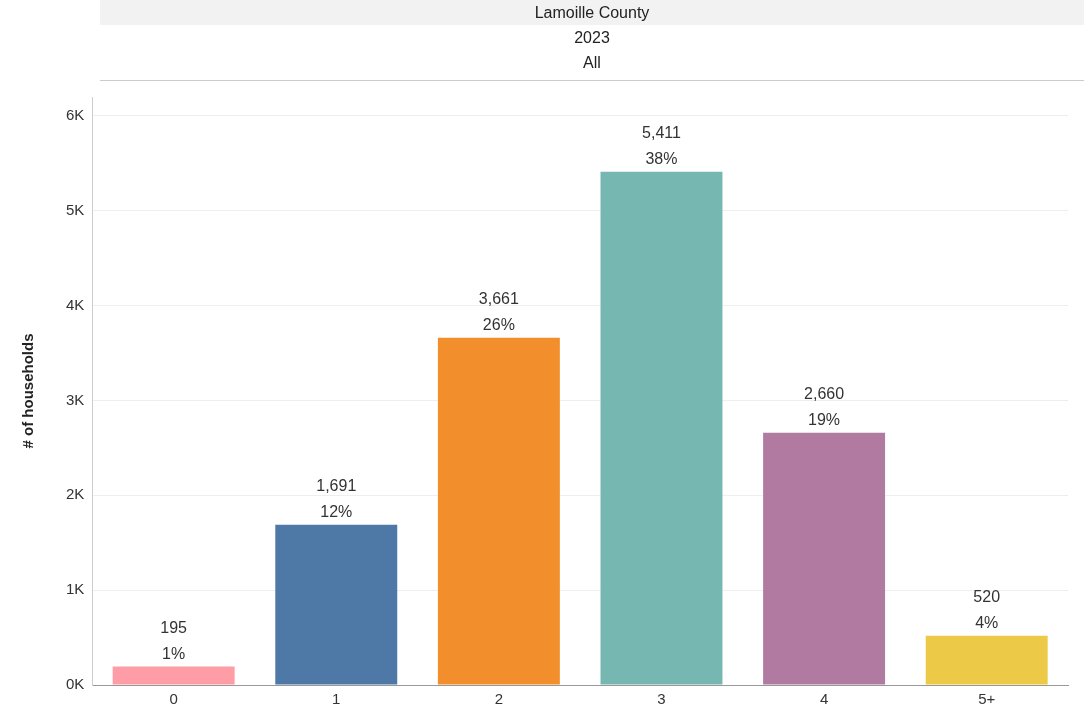  I want to click on y-tick-label: 6K, so click(75, 115).